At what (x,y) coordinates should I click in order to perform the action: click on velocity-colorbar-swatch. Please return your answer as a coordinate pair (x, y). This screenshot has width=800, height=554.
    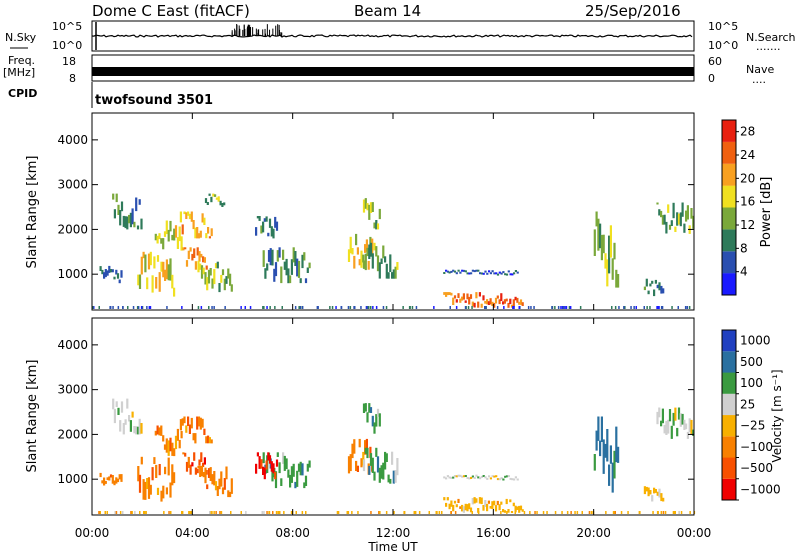
    Looking at the image, I should click on (729, 383).